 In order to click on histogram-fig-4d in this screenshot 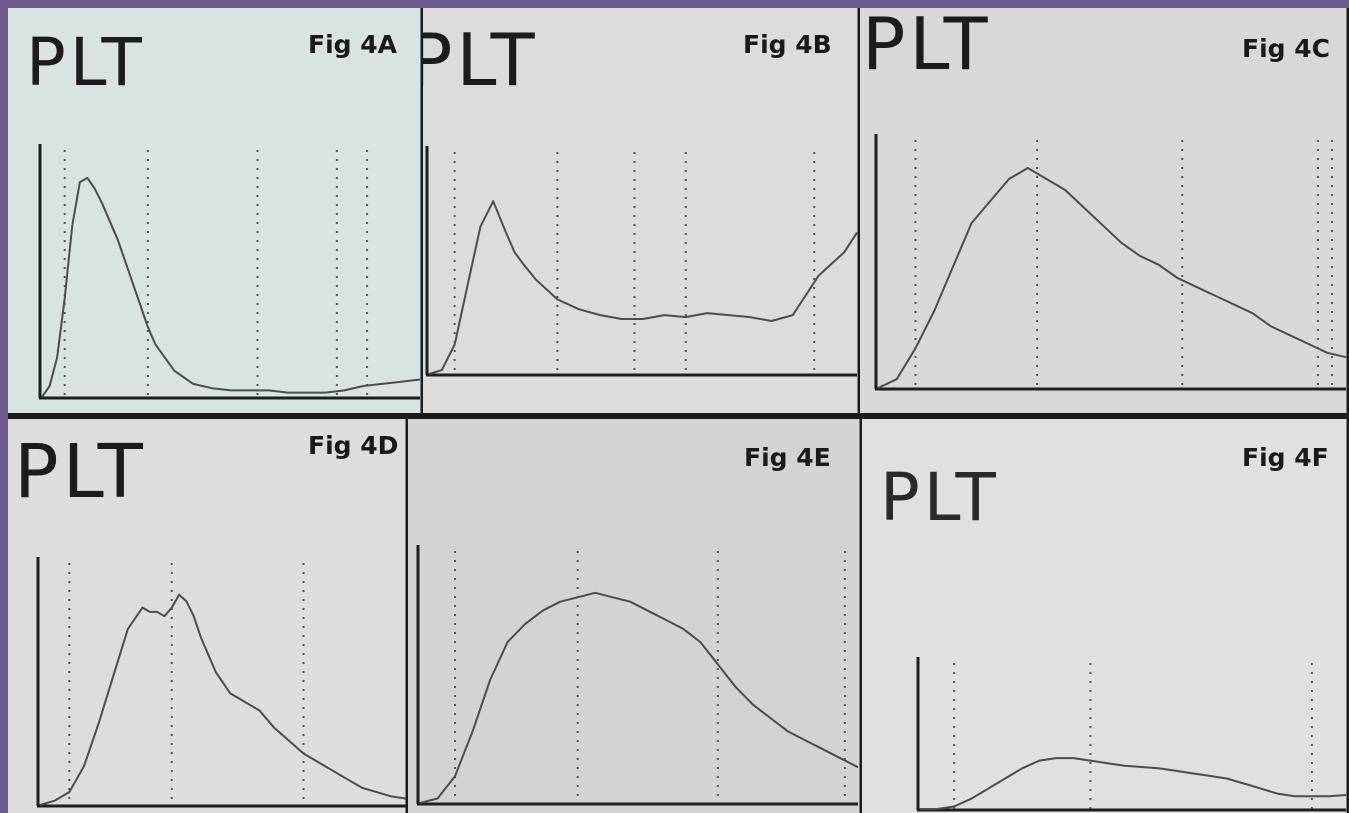, I will do `click(222, 616)`.